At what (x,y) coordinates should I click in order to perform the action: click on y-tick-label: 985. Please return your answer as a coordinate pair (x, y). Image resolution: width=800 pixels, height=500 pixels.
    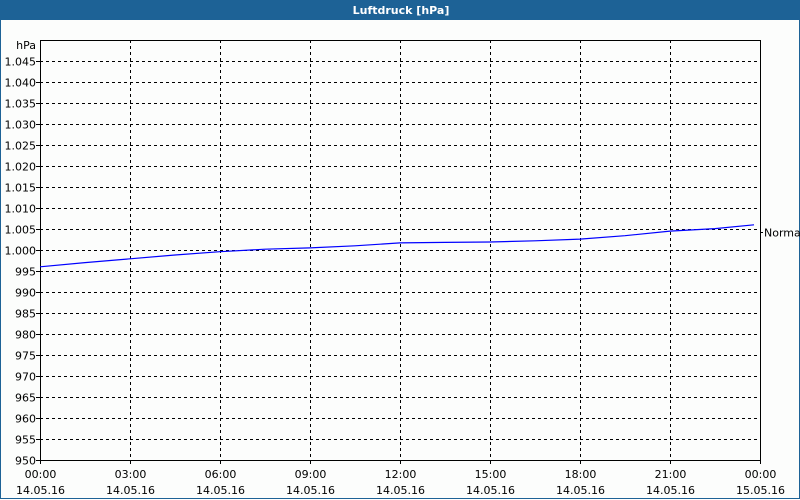
    Looking at the image, I should click on (25, 314).